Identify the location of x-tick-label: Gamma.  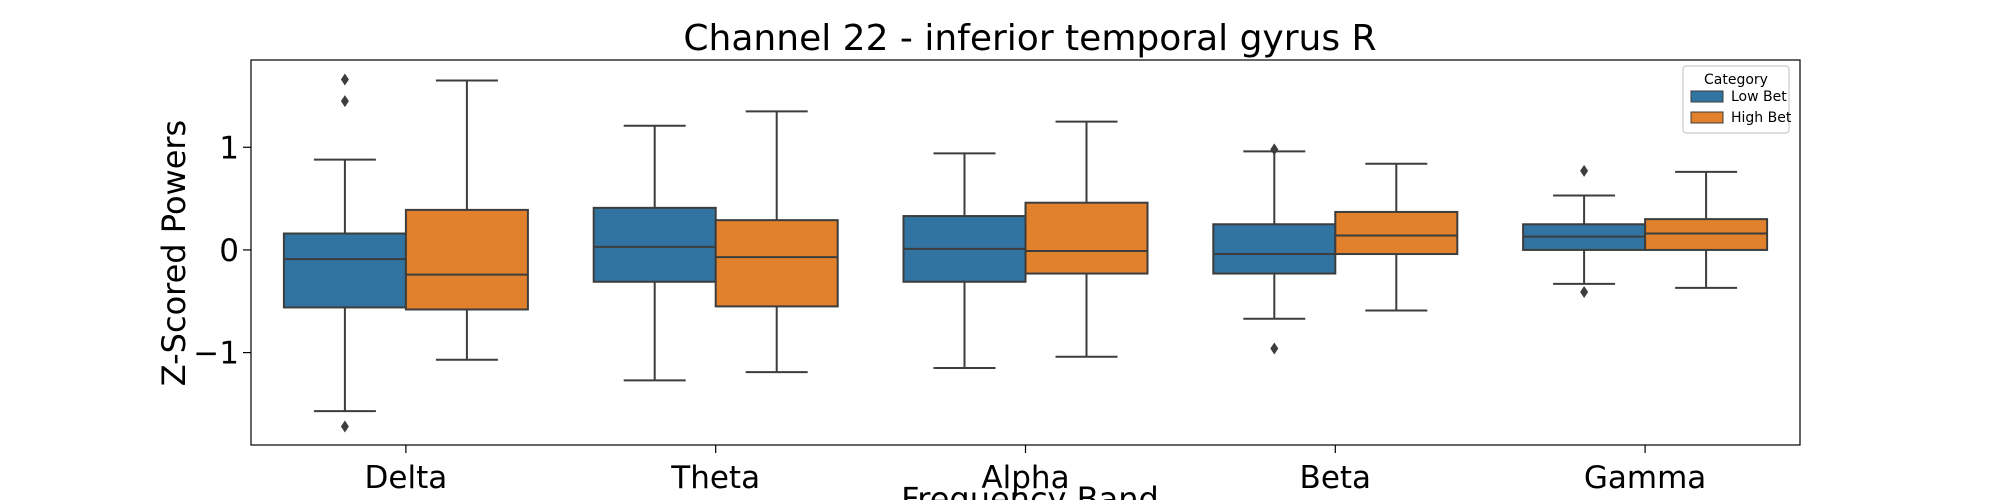
(1645, 478).